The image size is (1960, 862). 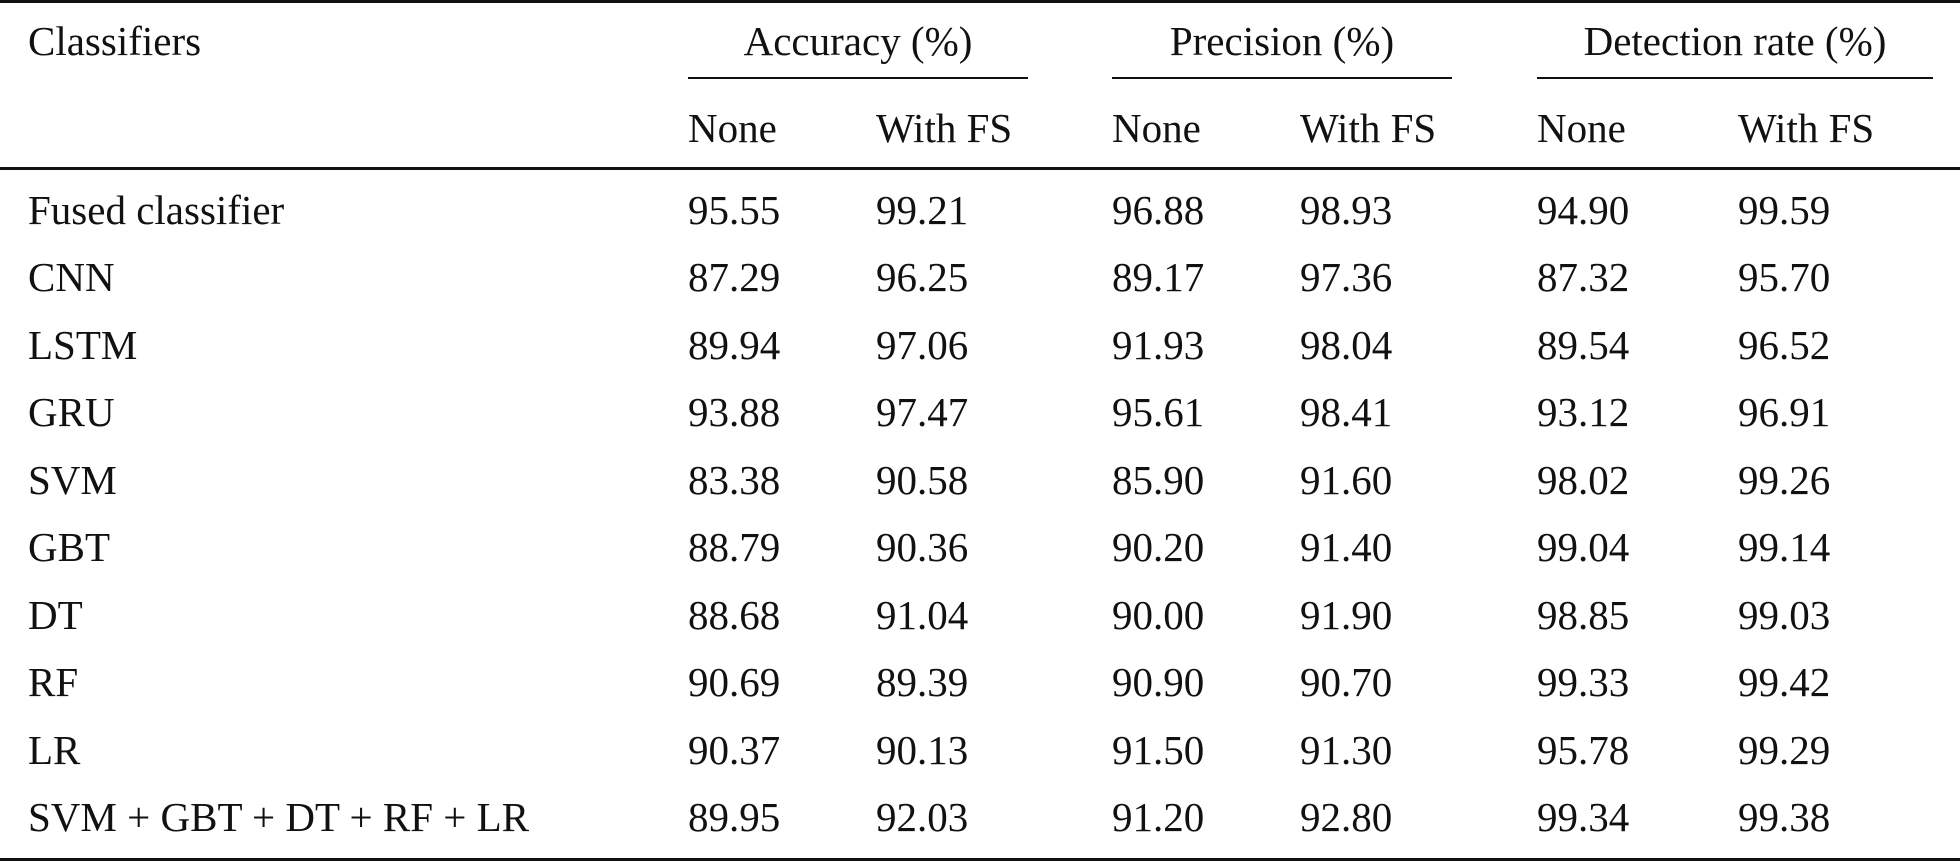 What do you see at coordinates (922, 682) in the screenshot?
I see `row-8-accuracy-with-fs: 89.39` at bounding box center [922, 682].